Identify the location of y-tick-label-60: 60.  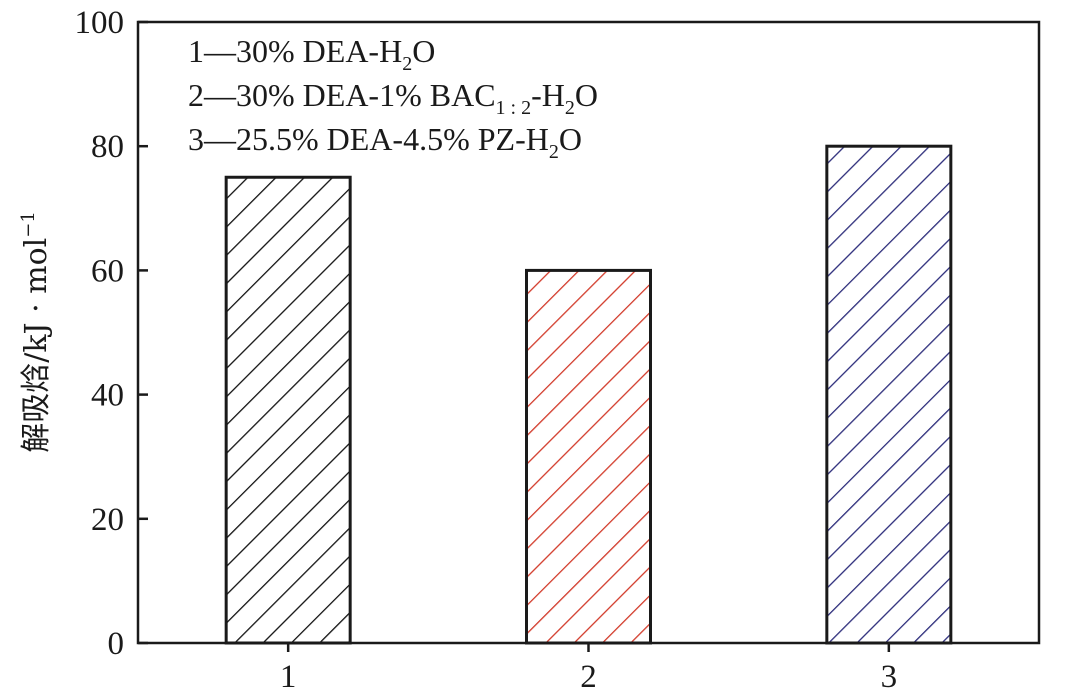
(107, 271).